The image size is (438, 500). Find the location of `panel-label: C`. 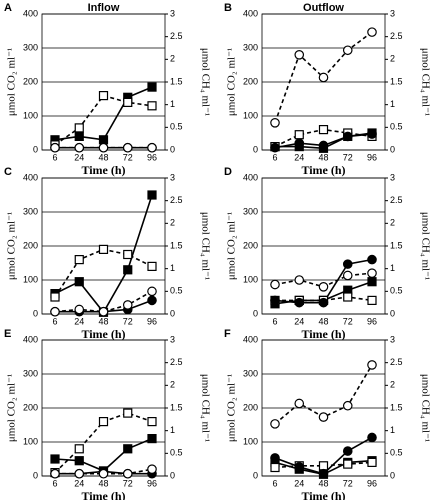

panel-label: C is located at coordinates (8, 172).